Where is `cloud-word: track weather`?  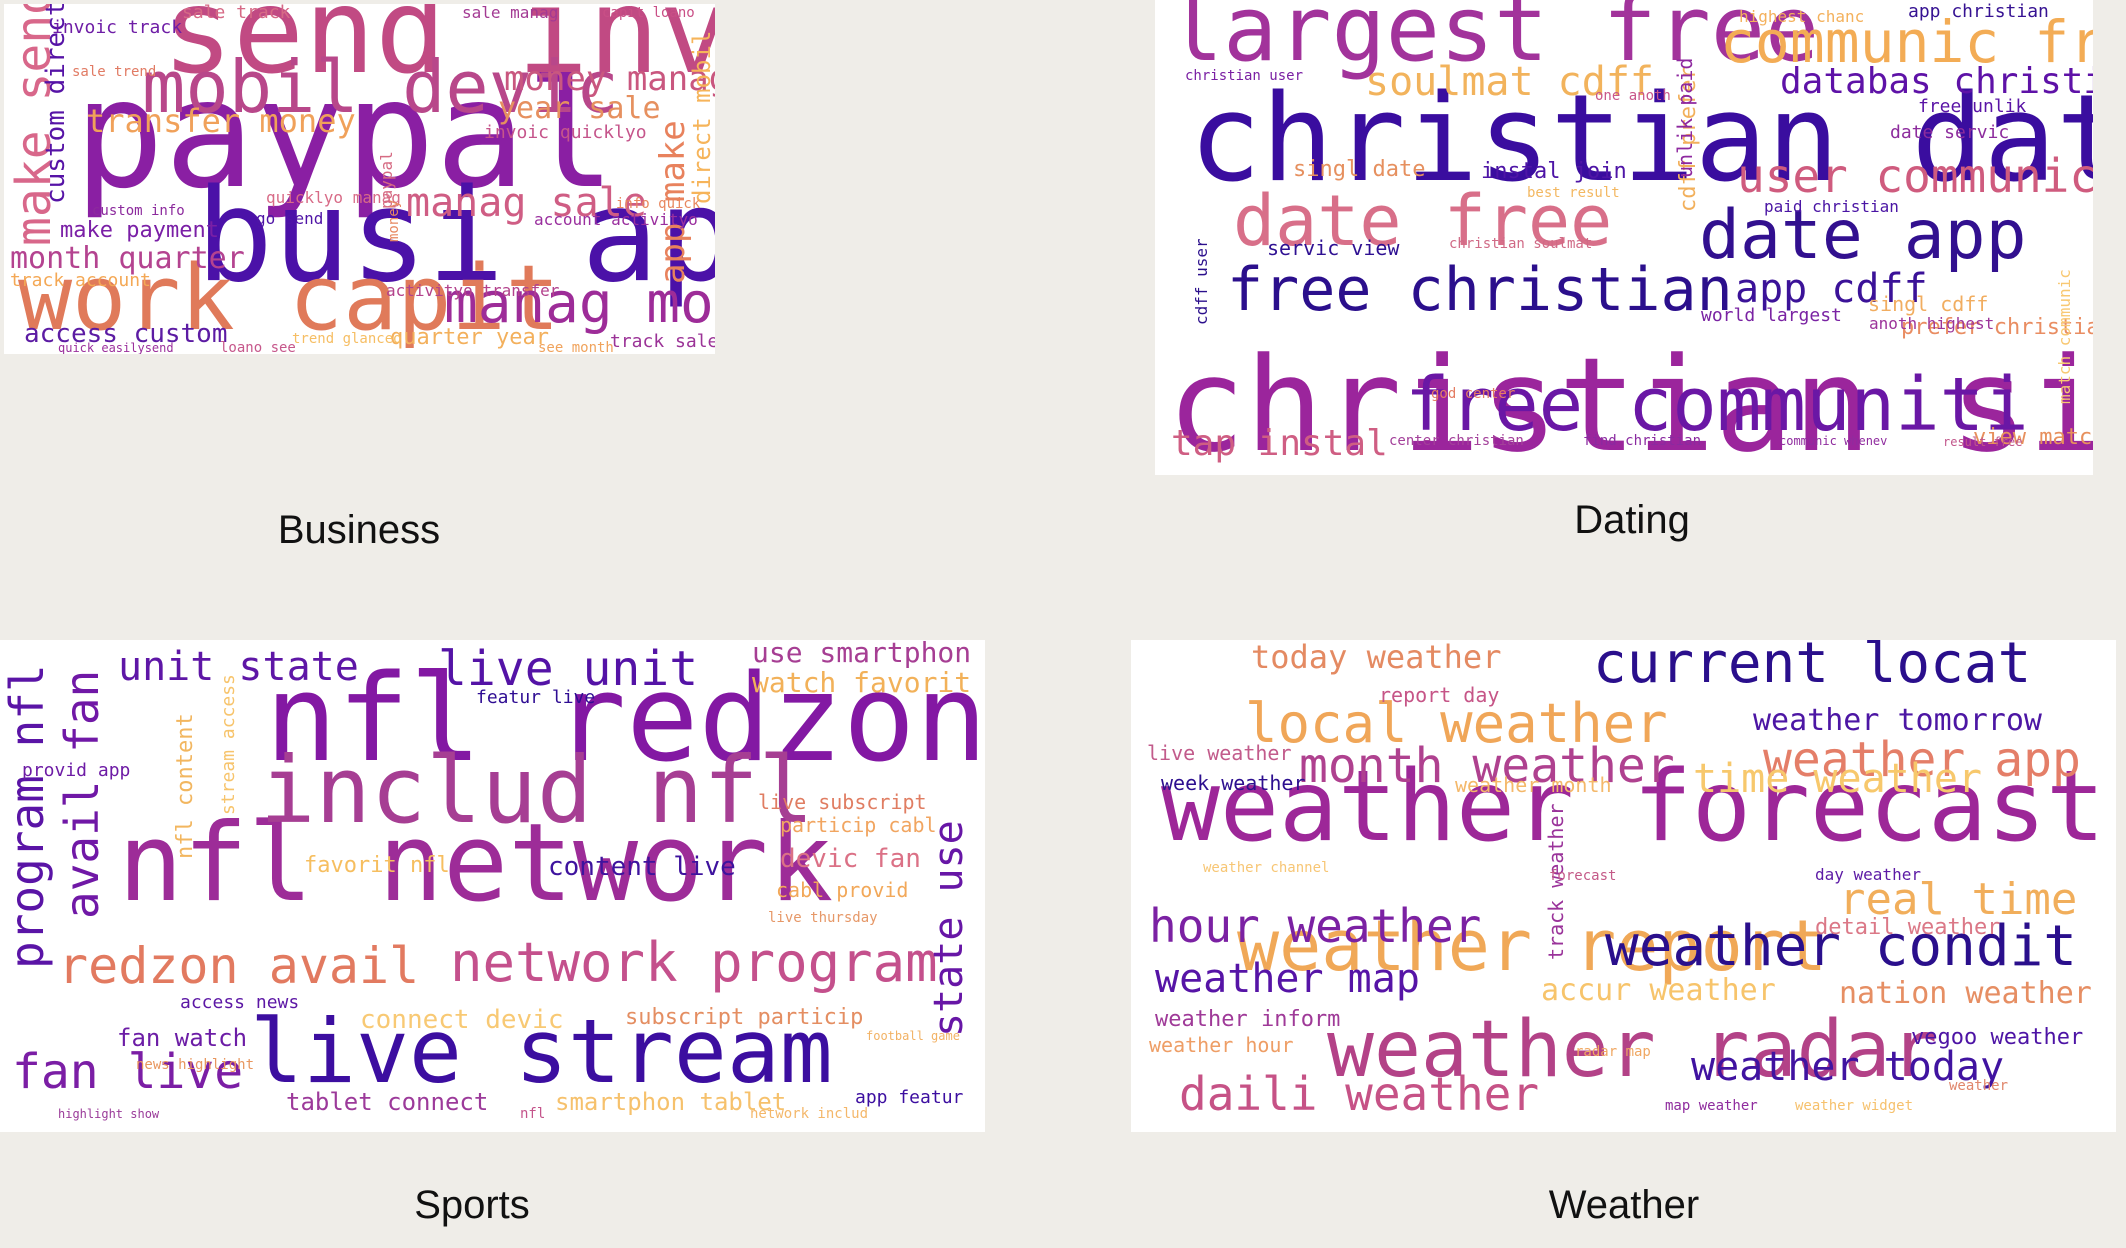
cloud-word: track weather is located at coordinates (1556, 881).